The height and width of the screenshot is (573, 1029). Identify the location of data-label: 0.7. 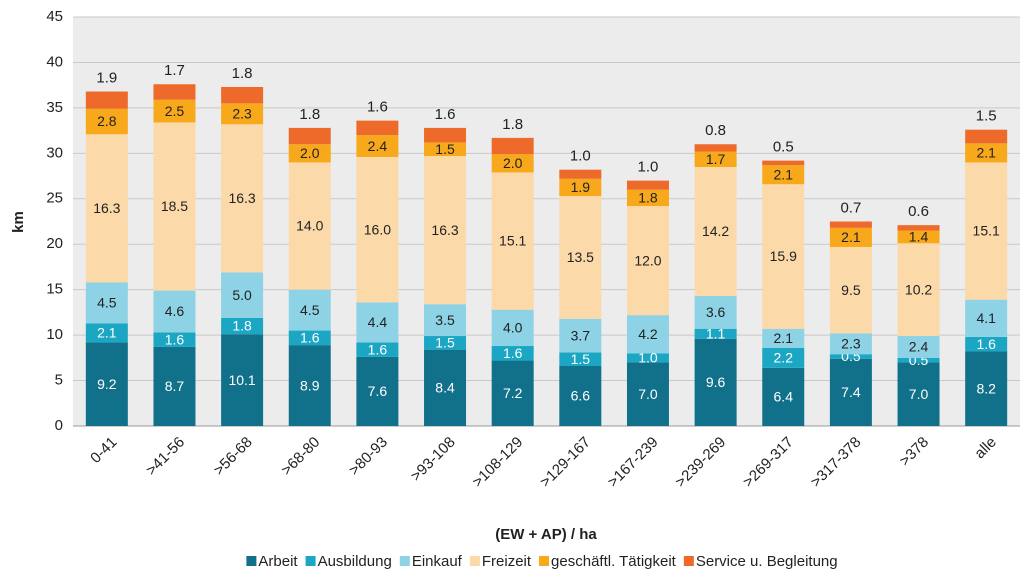
(850, 207).